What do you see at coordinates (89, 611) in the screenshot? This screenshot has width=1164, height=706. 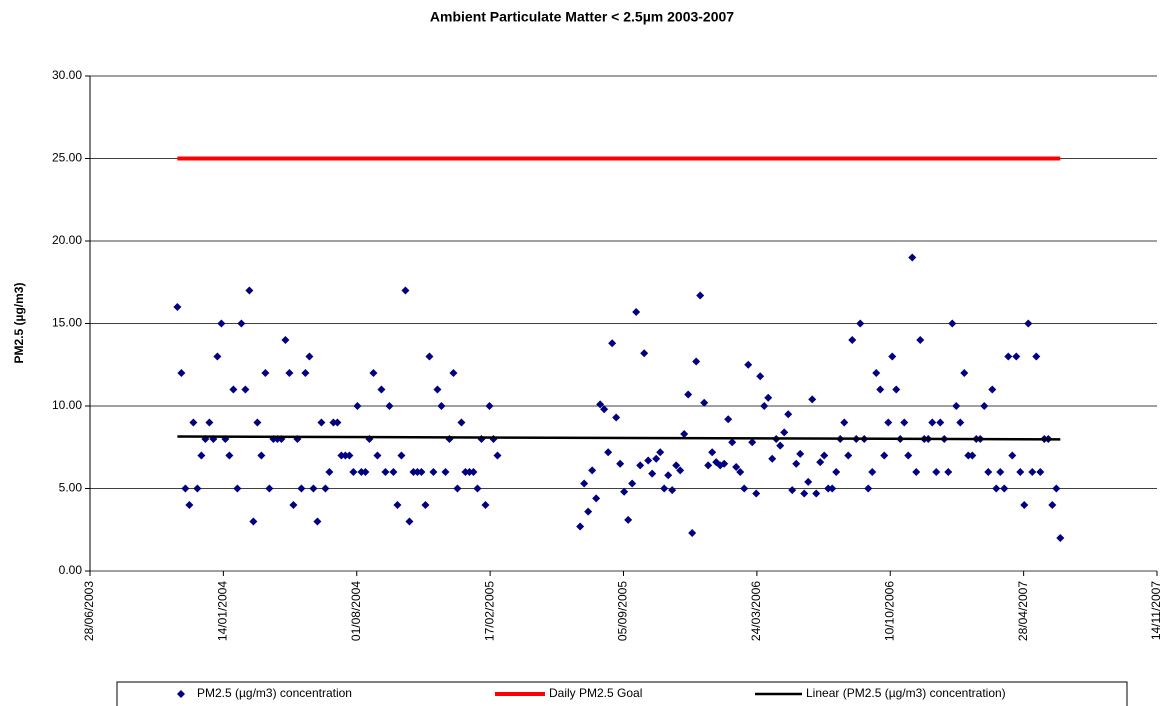 I see `x-tick-label: 28/06/2003` at bounding box center [89, 611].